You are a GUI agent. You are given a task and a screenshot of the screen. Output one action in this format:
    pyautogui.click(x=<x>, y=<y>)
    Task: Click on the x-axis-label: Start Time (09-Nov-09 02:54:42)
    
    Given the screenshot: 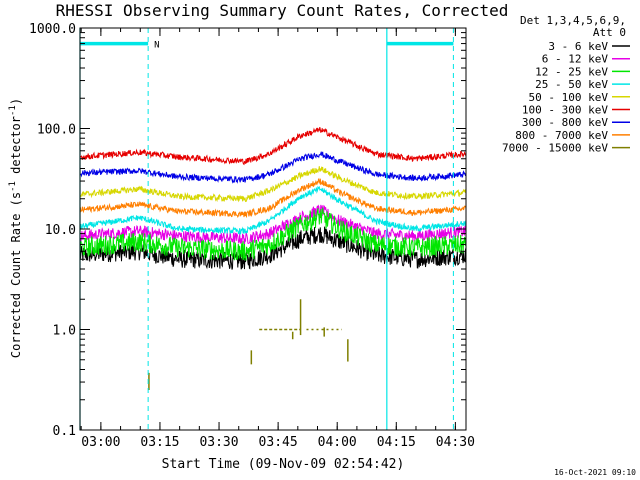 What is the action you would take?
    pyautogui.click(x=283, y=464)
    